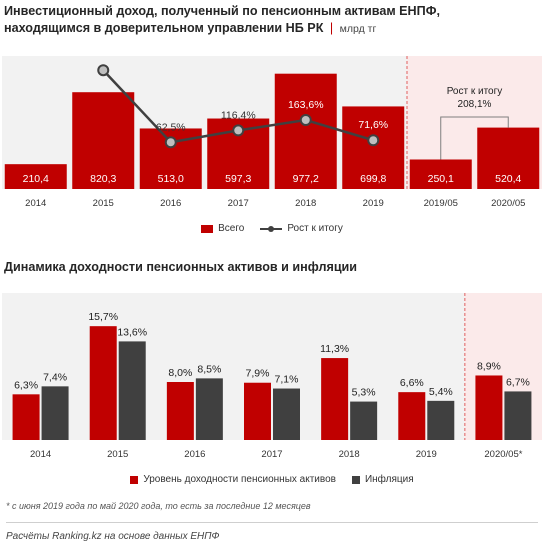 Image resolution: width=544 pixels, height=548 pixels. I want to click on bar-label-inflation-2017: 7,1%, so click(287, 380).